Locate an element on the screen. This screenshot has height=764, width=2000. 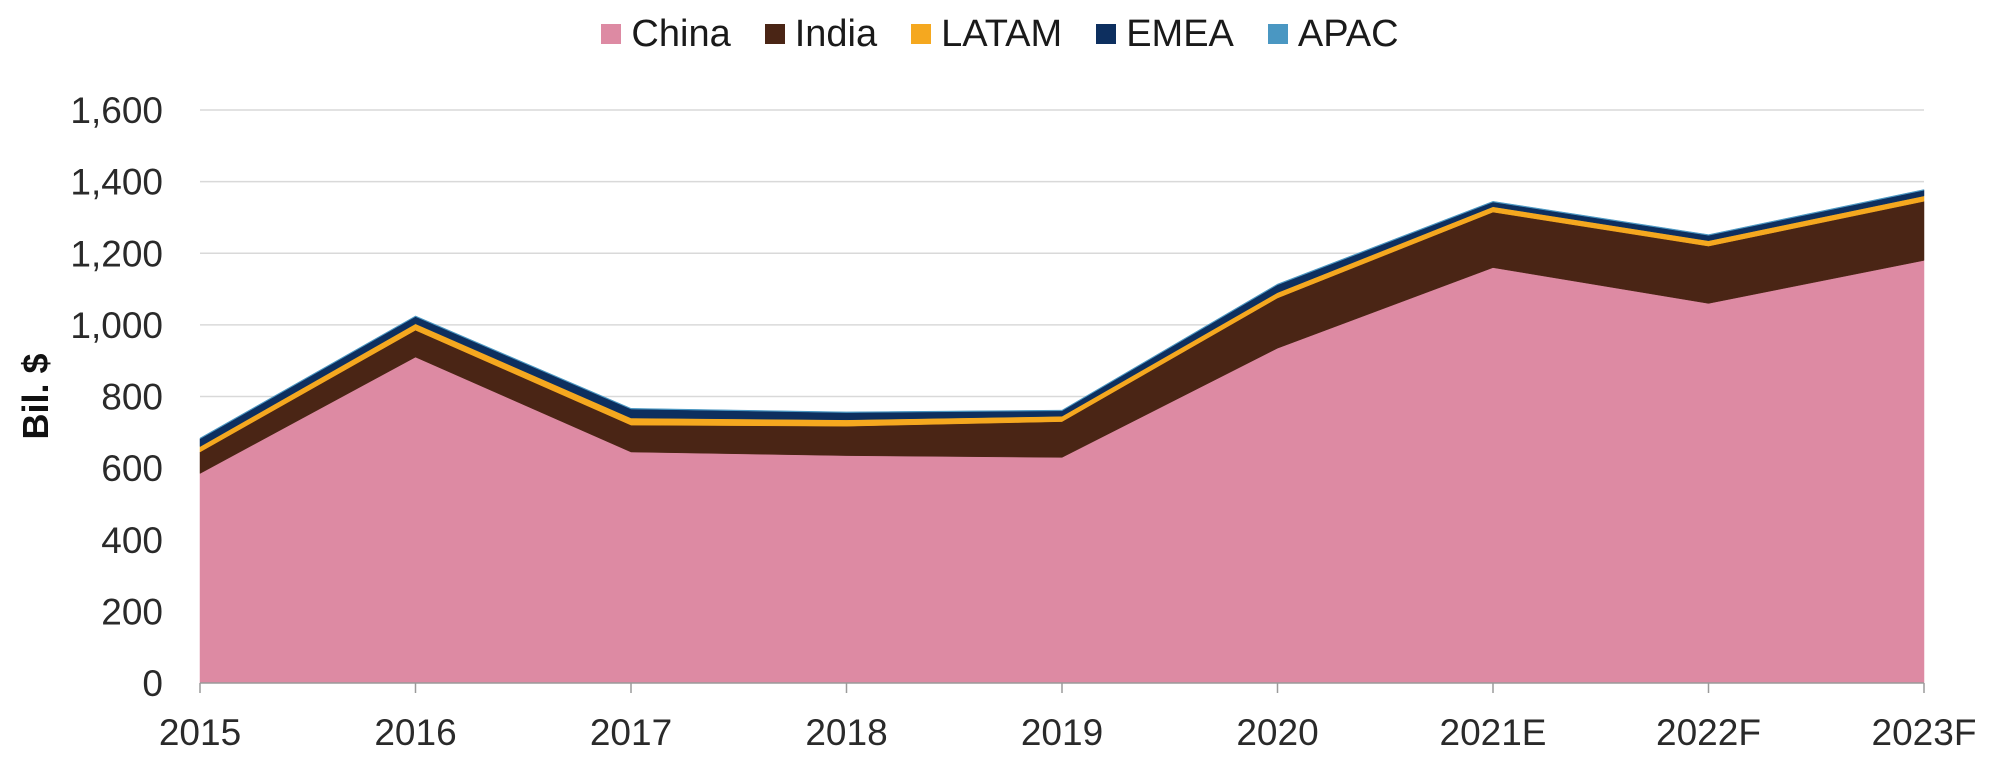
y-tick-label: 600 is located at coordinates (132, 468).